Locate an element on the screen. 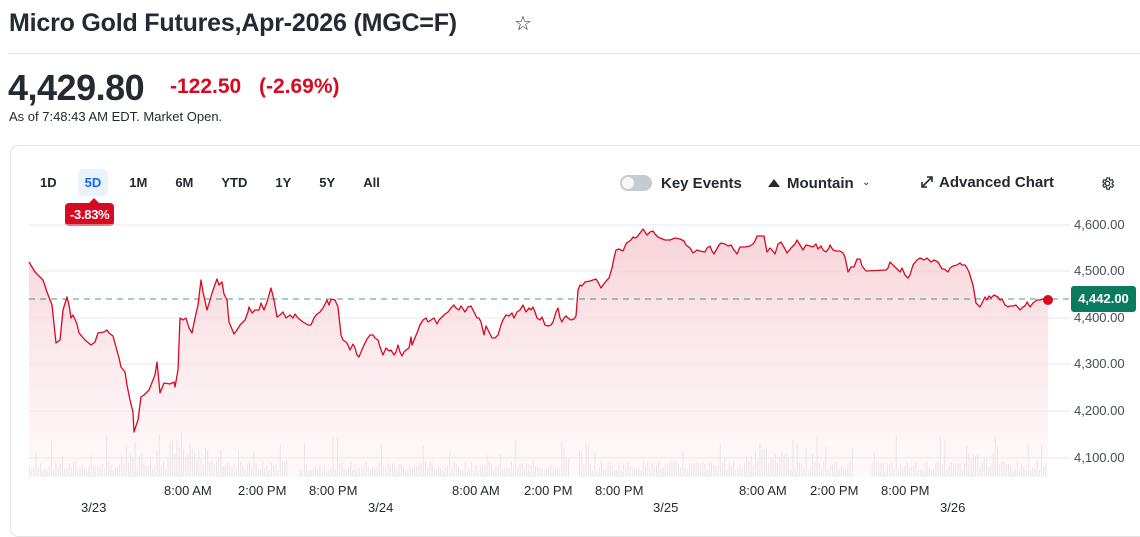  key-events-label: Key Events is located at coordinates (701, 183).